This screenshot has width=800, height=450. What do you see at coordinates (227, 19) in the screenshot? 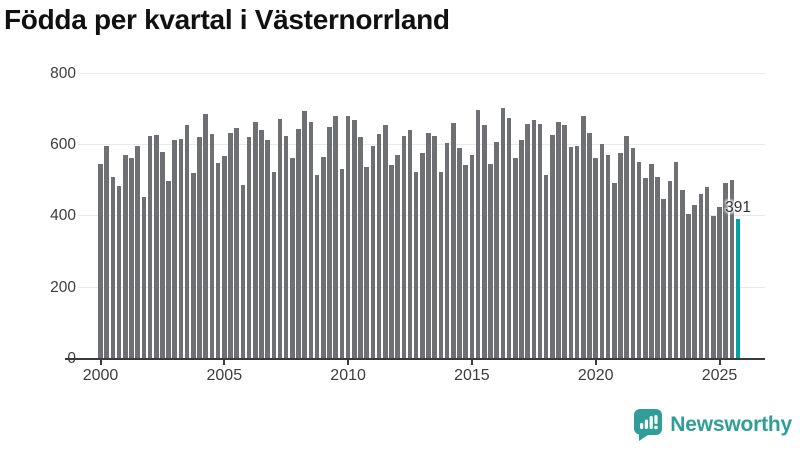
I see `chart-title: Födda per kvartal i Västernorrland` at bounding box center [227, 19].